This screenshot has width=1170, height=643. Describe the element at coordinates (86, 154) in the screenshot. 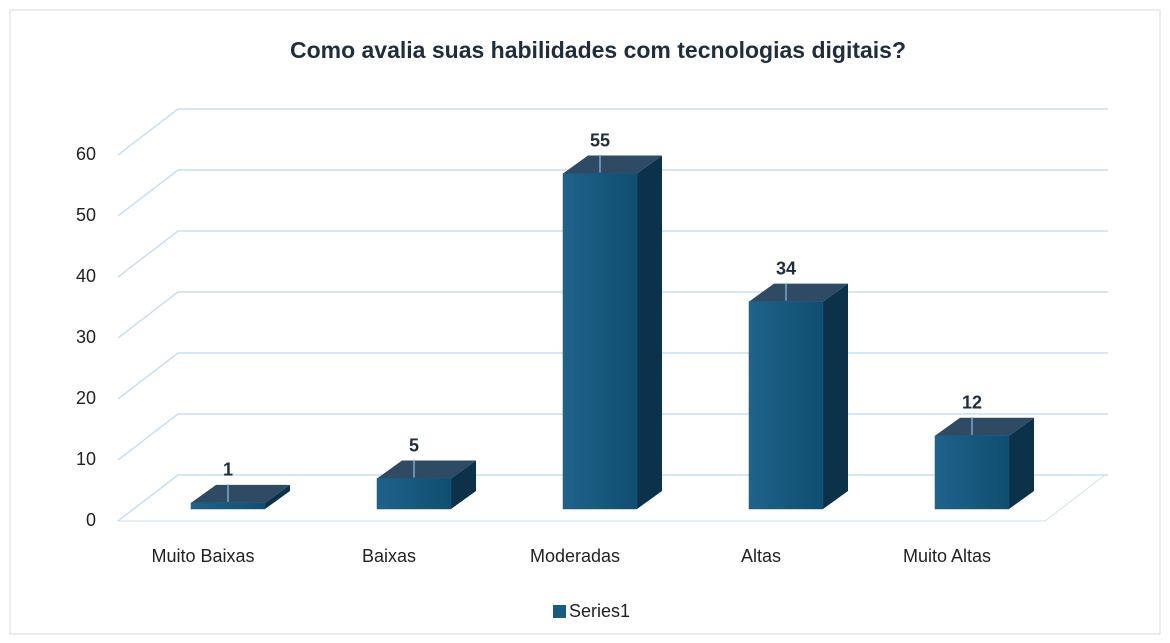

I see `y-tick-label: 60` at that location.